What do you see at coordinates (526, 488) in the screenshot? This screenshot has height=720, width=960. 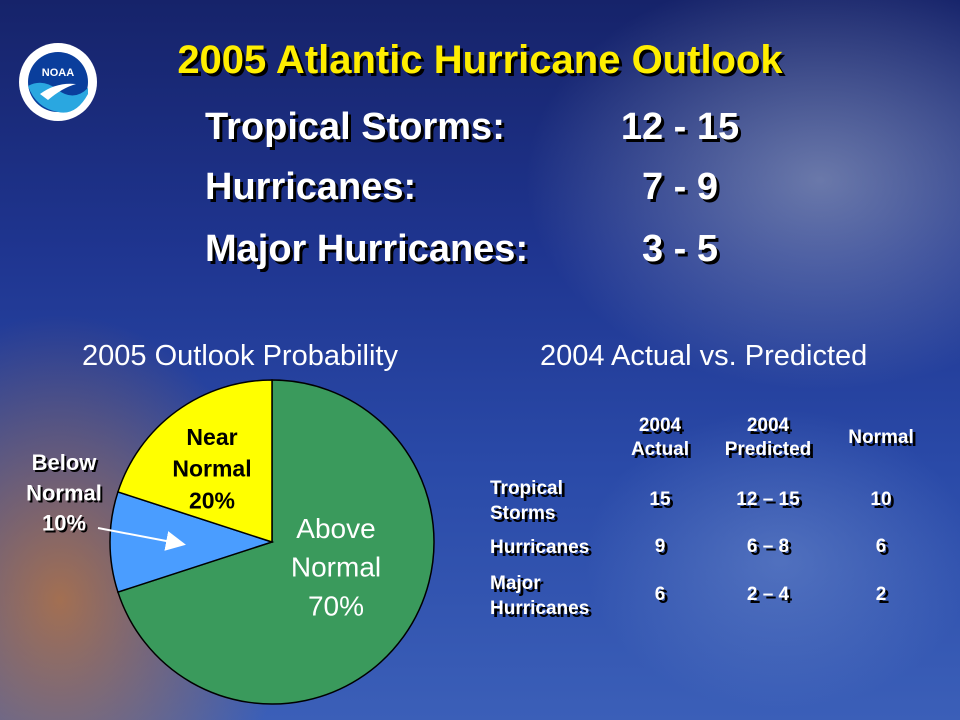 I see `row-label-line: Tropical` at bounding box center [526, 488].